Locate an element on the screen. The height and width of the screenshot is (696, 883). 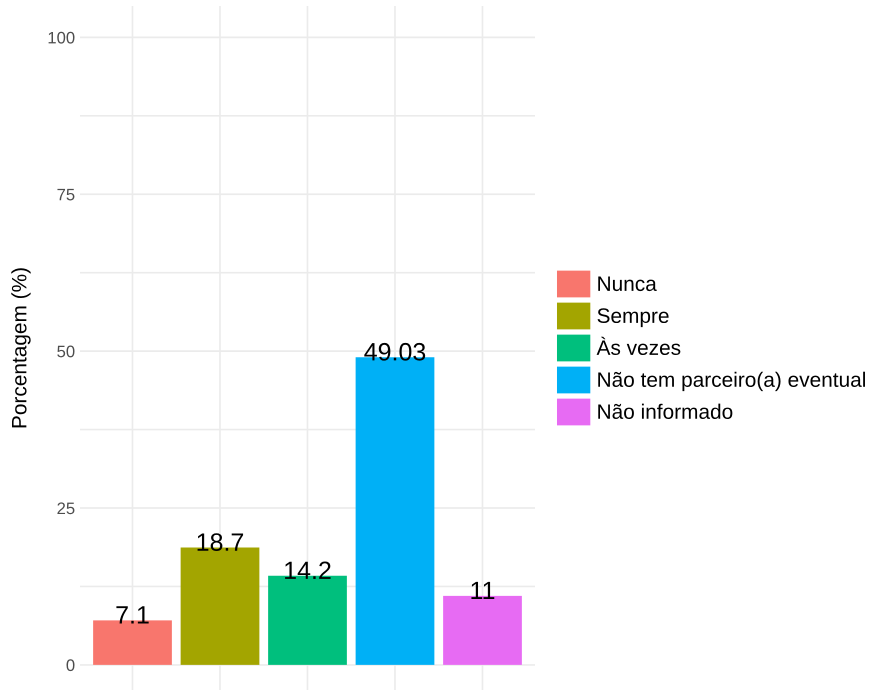
y-tick-label: 100 is located at coordinates (61, 38).